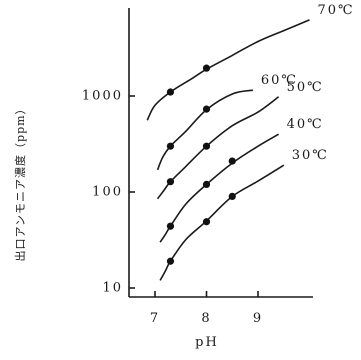 The image size is (361, 360). Describe the element at coordinates (206, 308) in the screenshot. I see `x-tick-labels: 7 8 9` at that location.